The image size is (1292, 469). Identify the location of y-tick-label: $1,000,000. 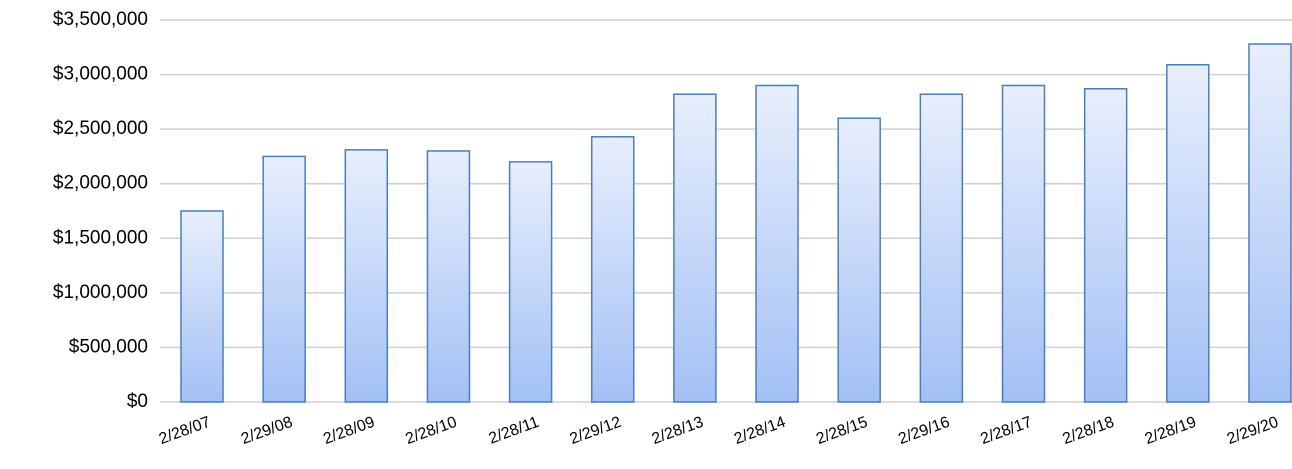
(100, 292).